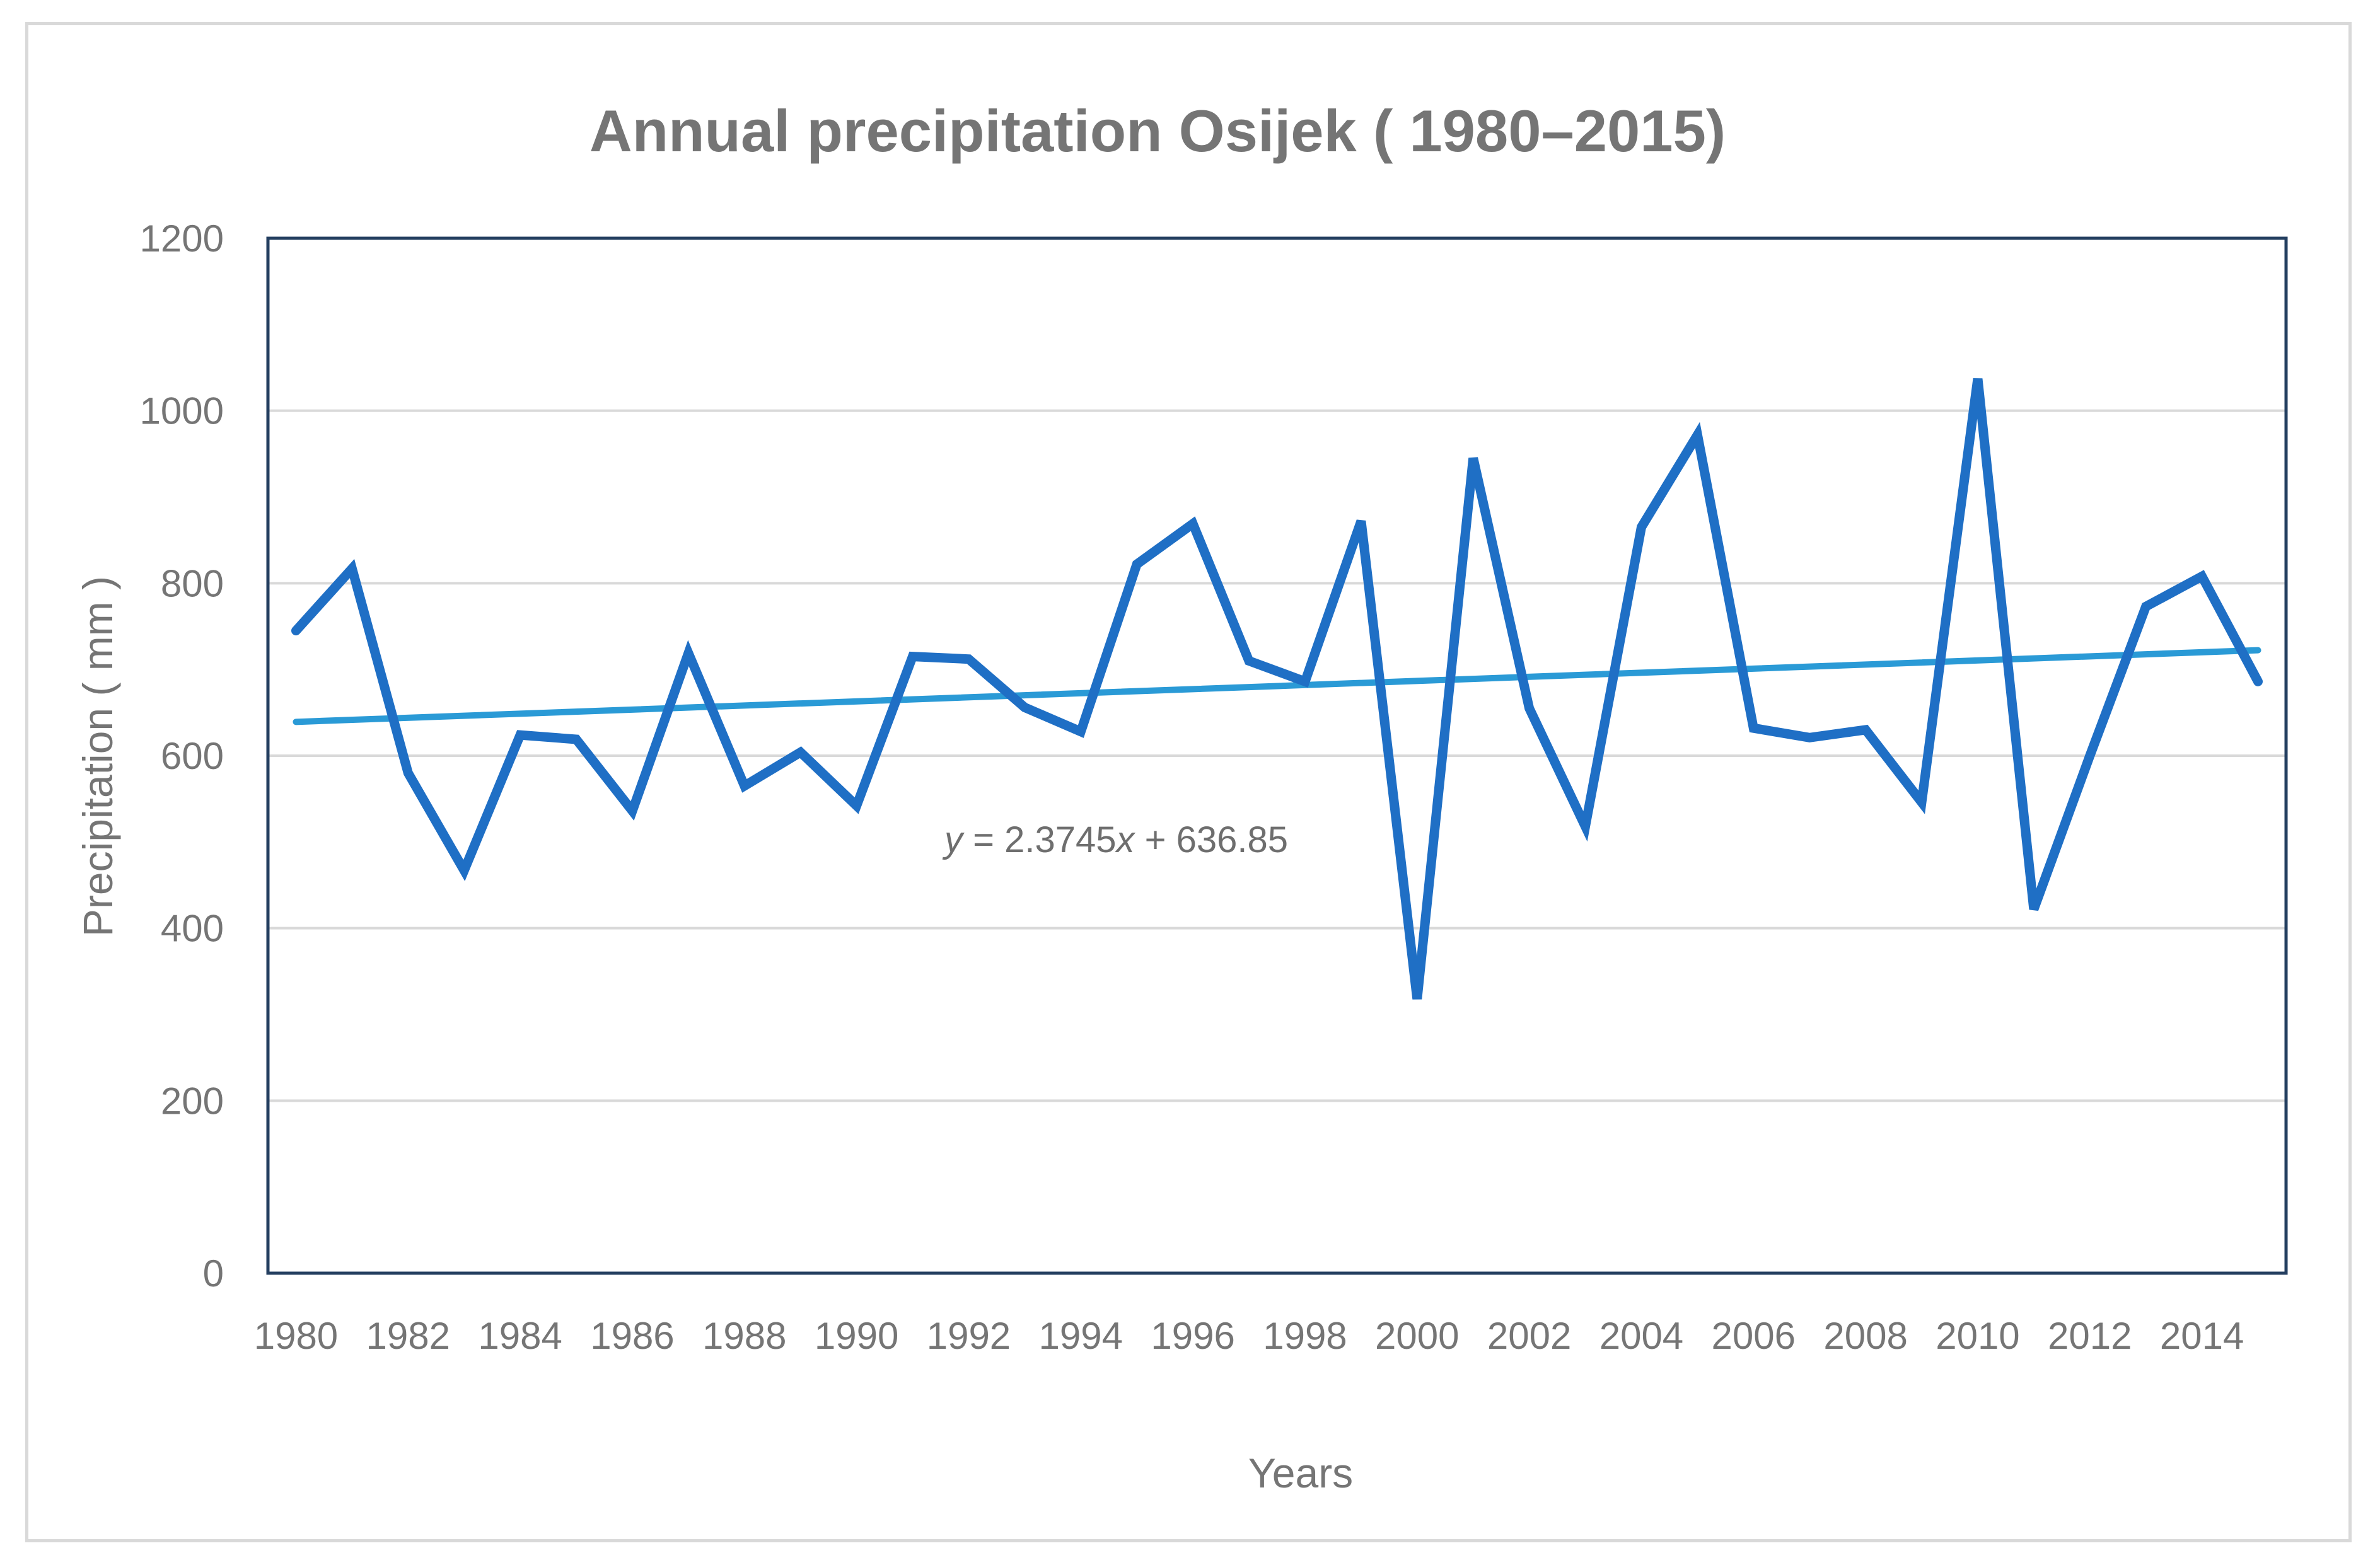 The height and width of the screenshot is (1565, 2380). I want to click on trend-equation: y = 2.3745x + 636.85, so click(1115, 840).